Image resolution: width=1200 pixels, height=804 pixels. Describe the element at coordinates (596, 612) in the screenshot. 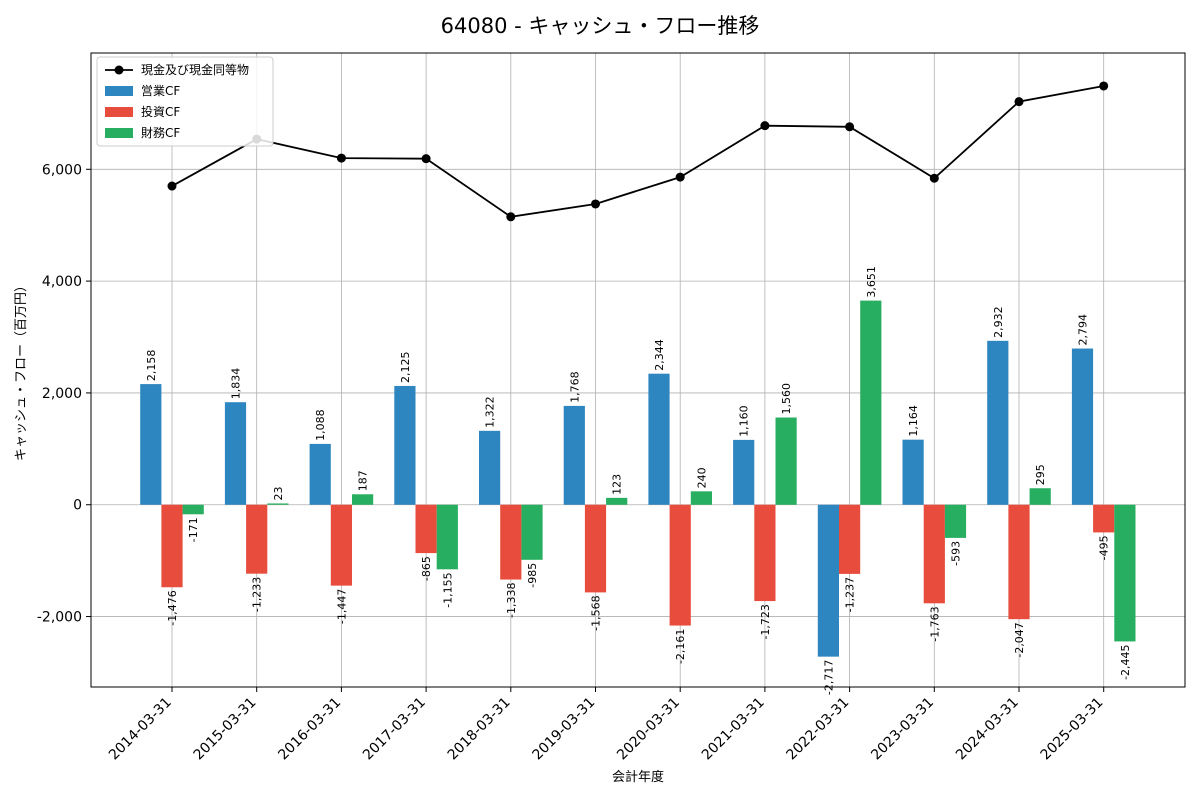

I see `data-label: -1,568` at that location.